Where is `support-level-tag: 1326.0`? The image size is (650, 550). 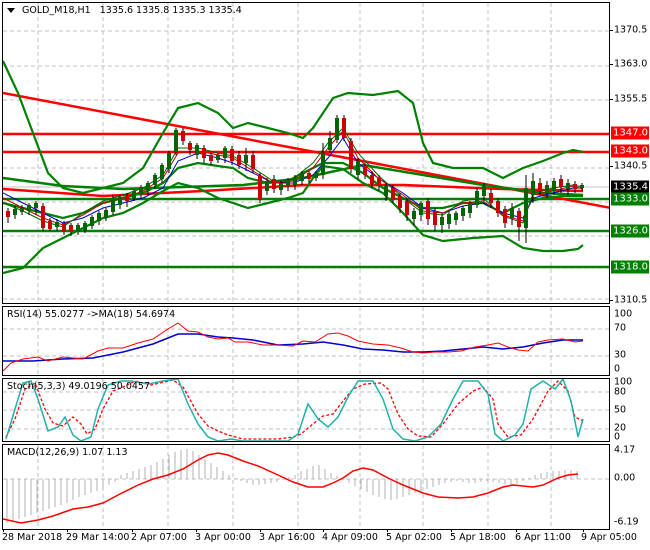
support-level-tag: 1326.0 is located at coordinates (630, 231).